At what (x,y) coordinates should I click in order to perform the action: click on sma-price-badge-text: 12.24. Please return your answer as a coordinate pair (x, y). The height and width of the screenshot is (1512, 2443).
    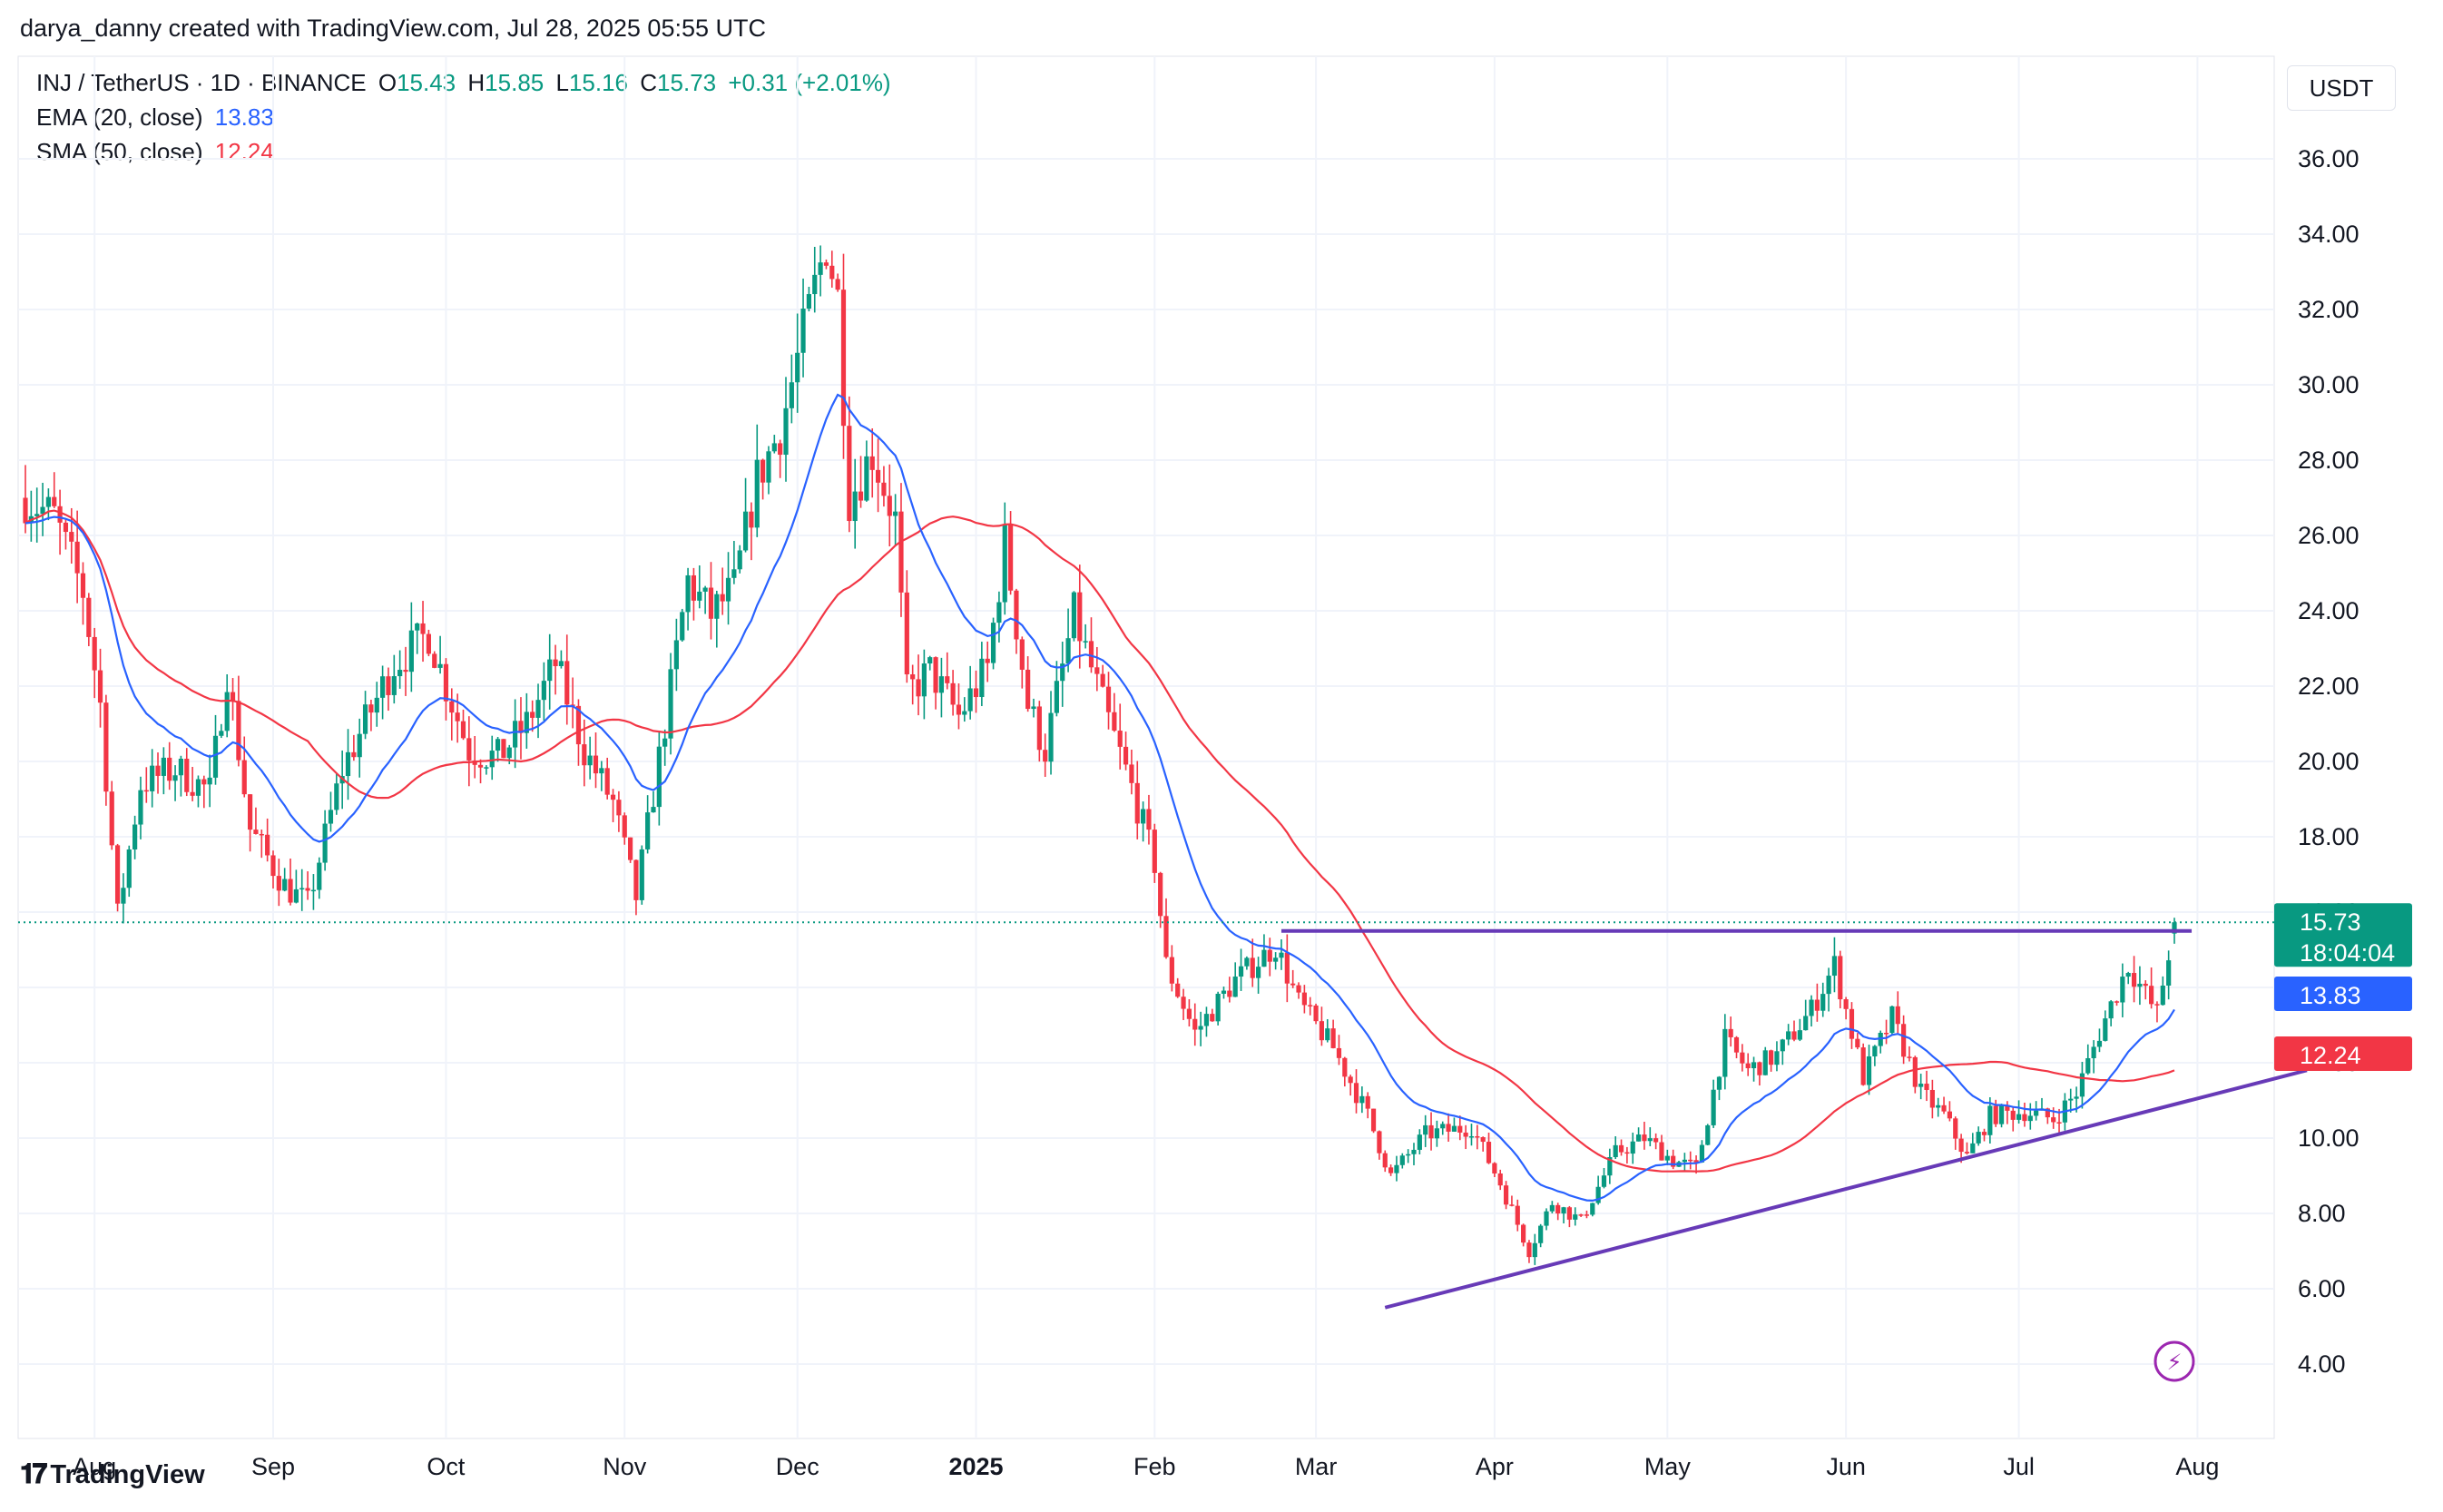
    Looking at the image, I should click on (2330, 1055).